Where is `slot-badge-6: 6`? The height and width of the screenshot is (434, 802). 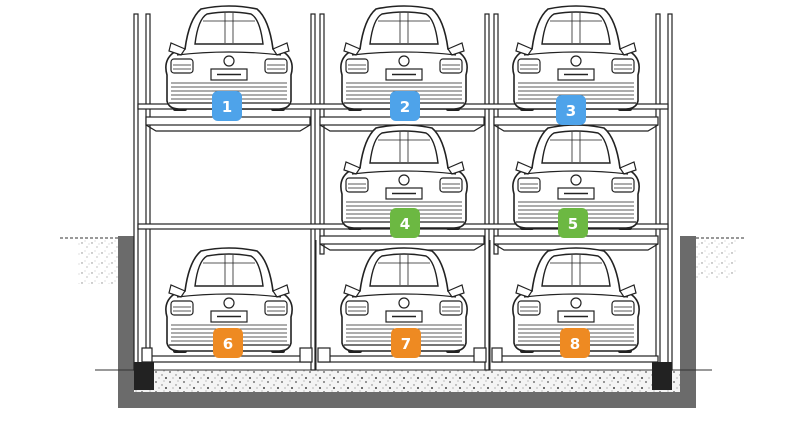 slot-badge-6: 6 is located at coordinates (228, 343).